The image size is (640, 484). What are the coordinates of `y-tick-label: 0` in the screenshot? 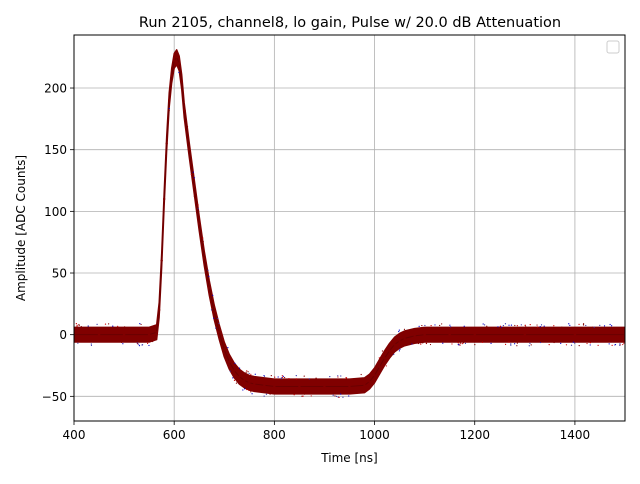 It's located at (63, 335).